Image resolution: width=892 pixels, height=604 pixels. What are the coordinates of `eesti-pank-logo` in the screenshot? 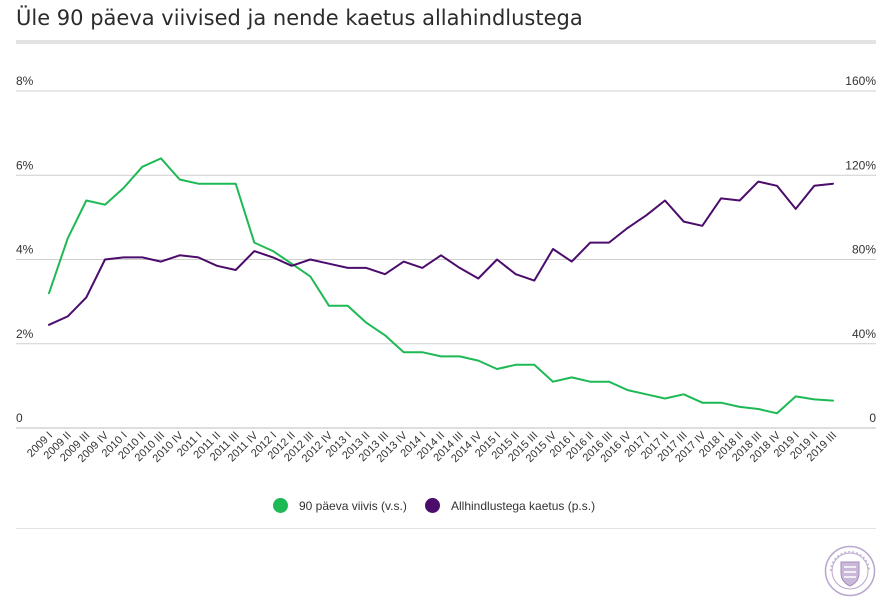 It's located at (850, 571).